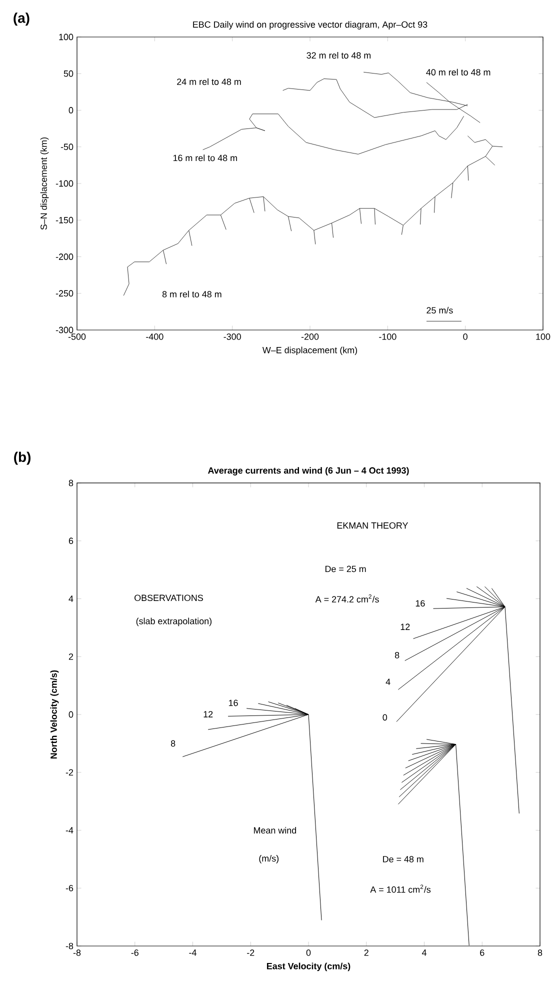 The width and height of the screenshot is (557, 993). I want to click on annotation: 0, so click(385, 717).